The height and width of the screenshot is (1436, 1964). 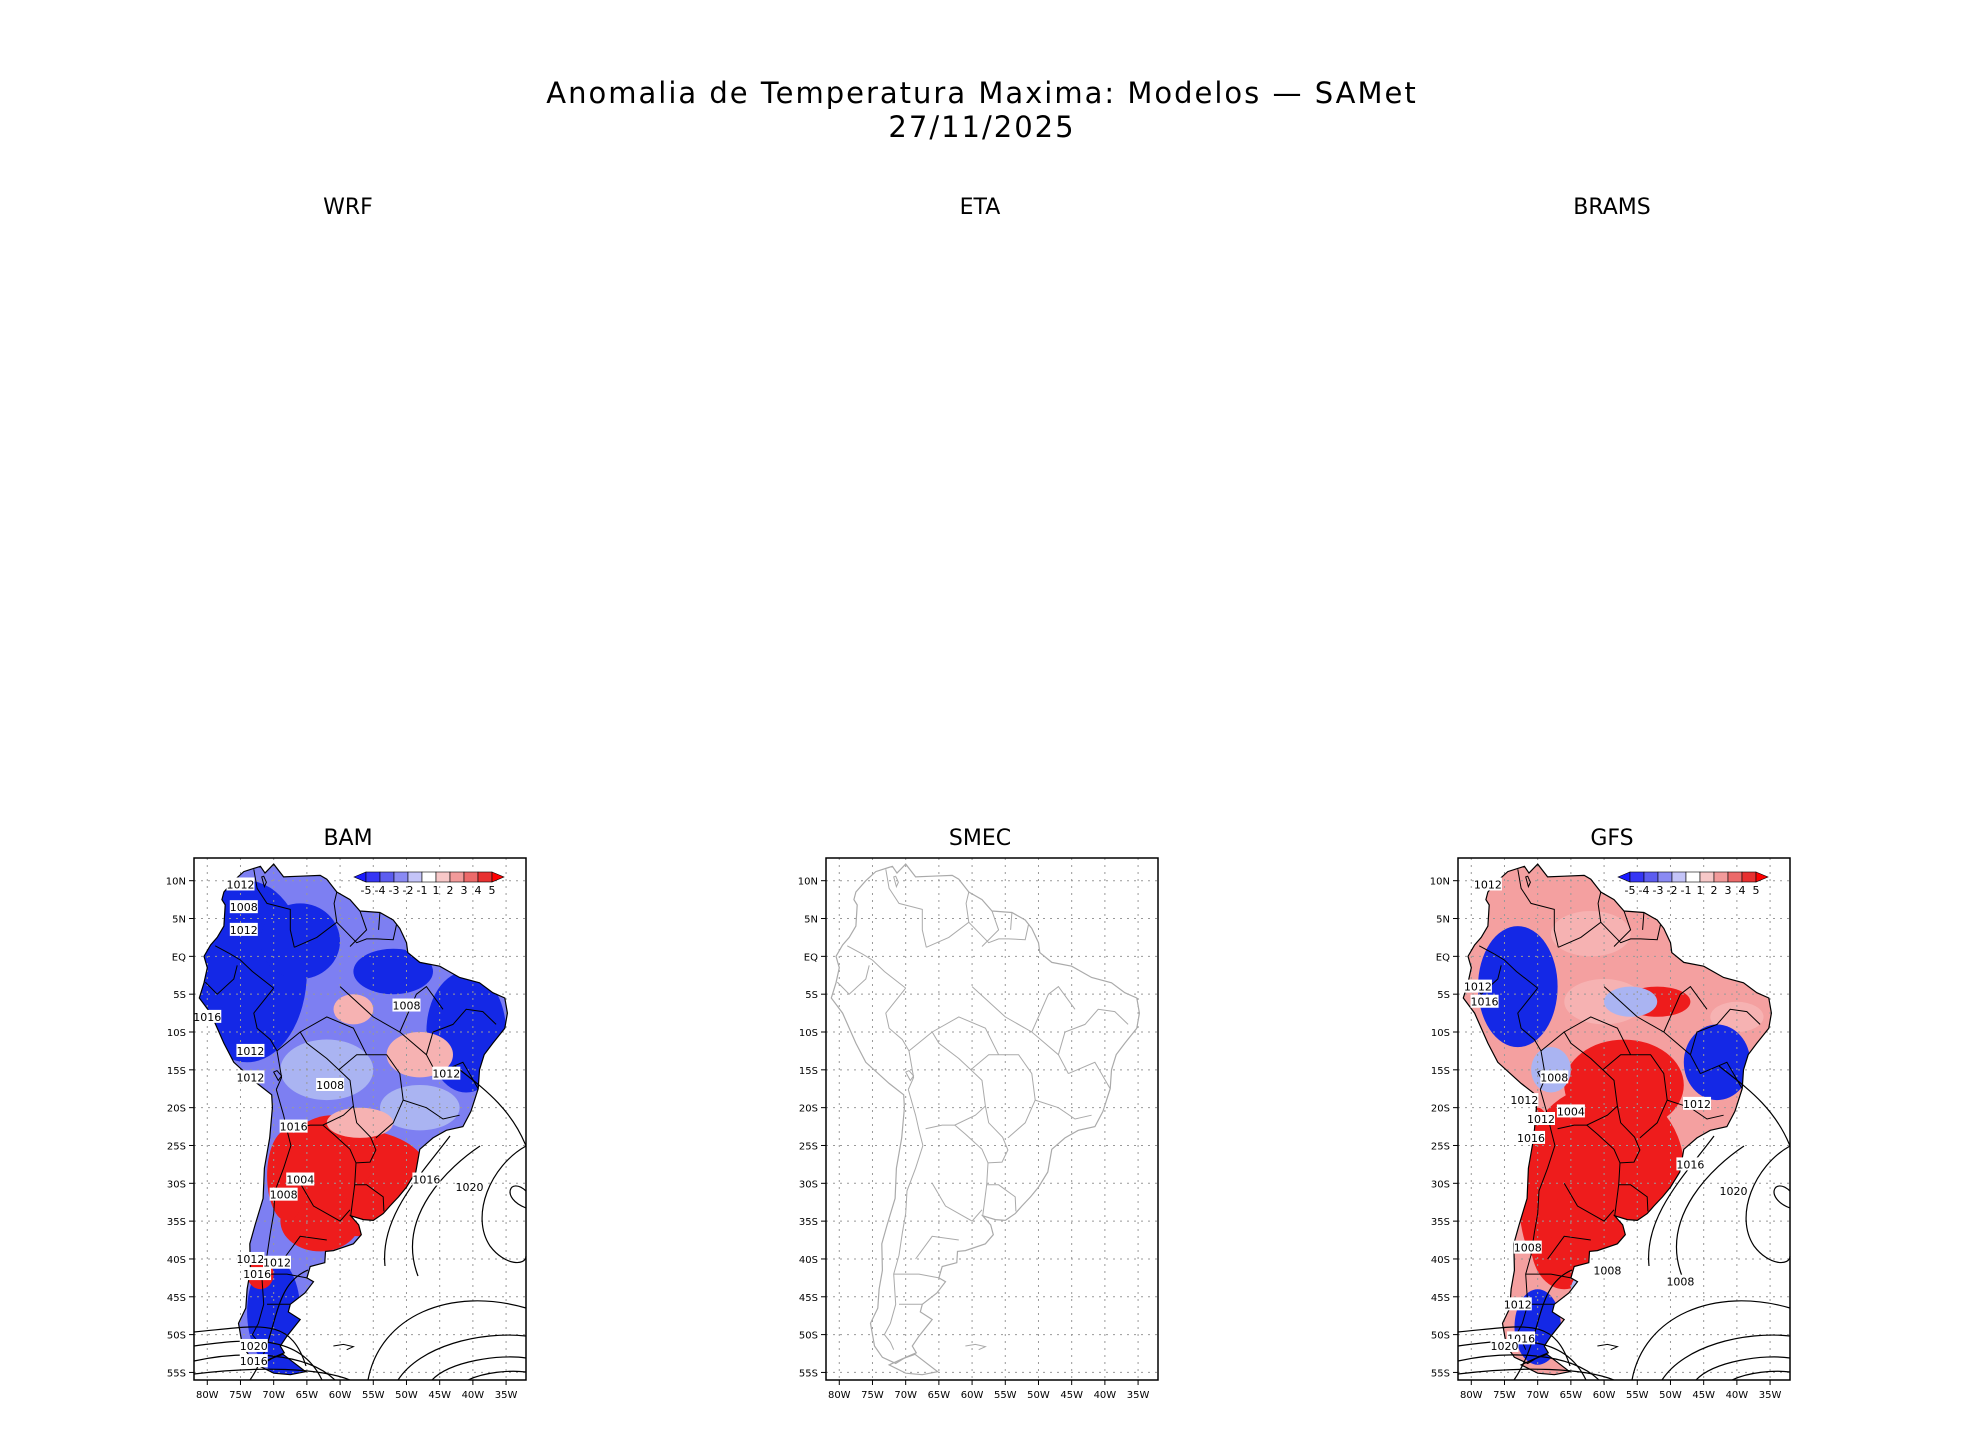 What do you see at coordinates (464, 890) in the screenshot?
I see `colorbar-label: 3` at bounding box center [464, 890].